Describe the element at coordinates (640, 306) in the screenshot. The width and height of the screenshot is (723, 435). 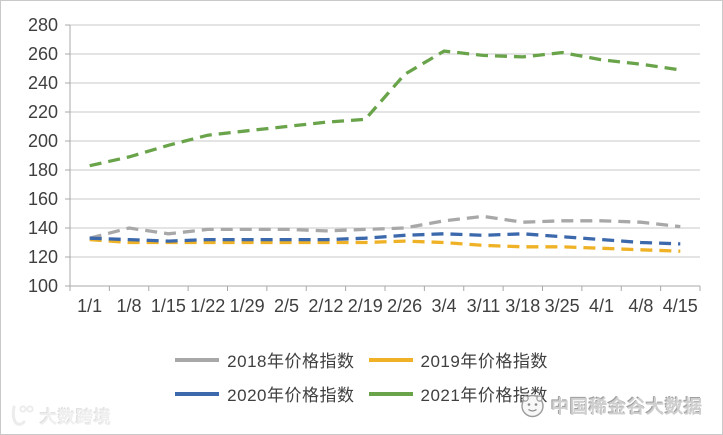
I see `x-axis-label: 4/8` at that location.